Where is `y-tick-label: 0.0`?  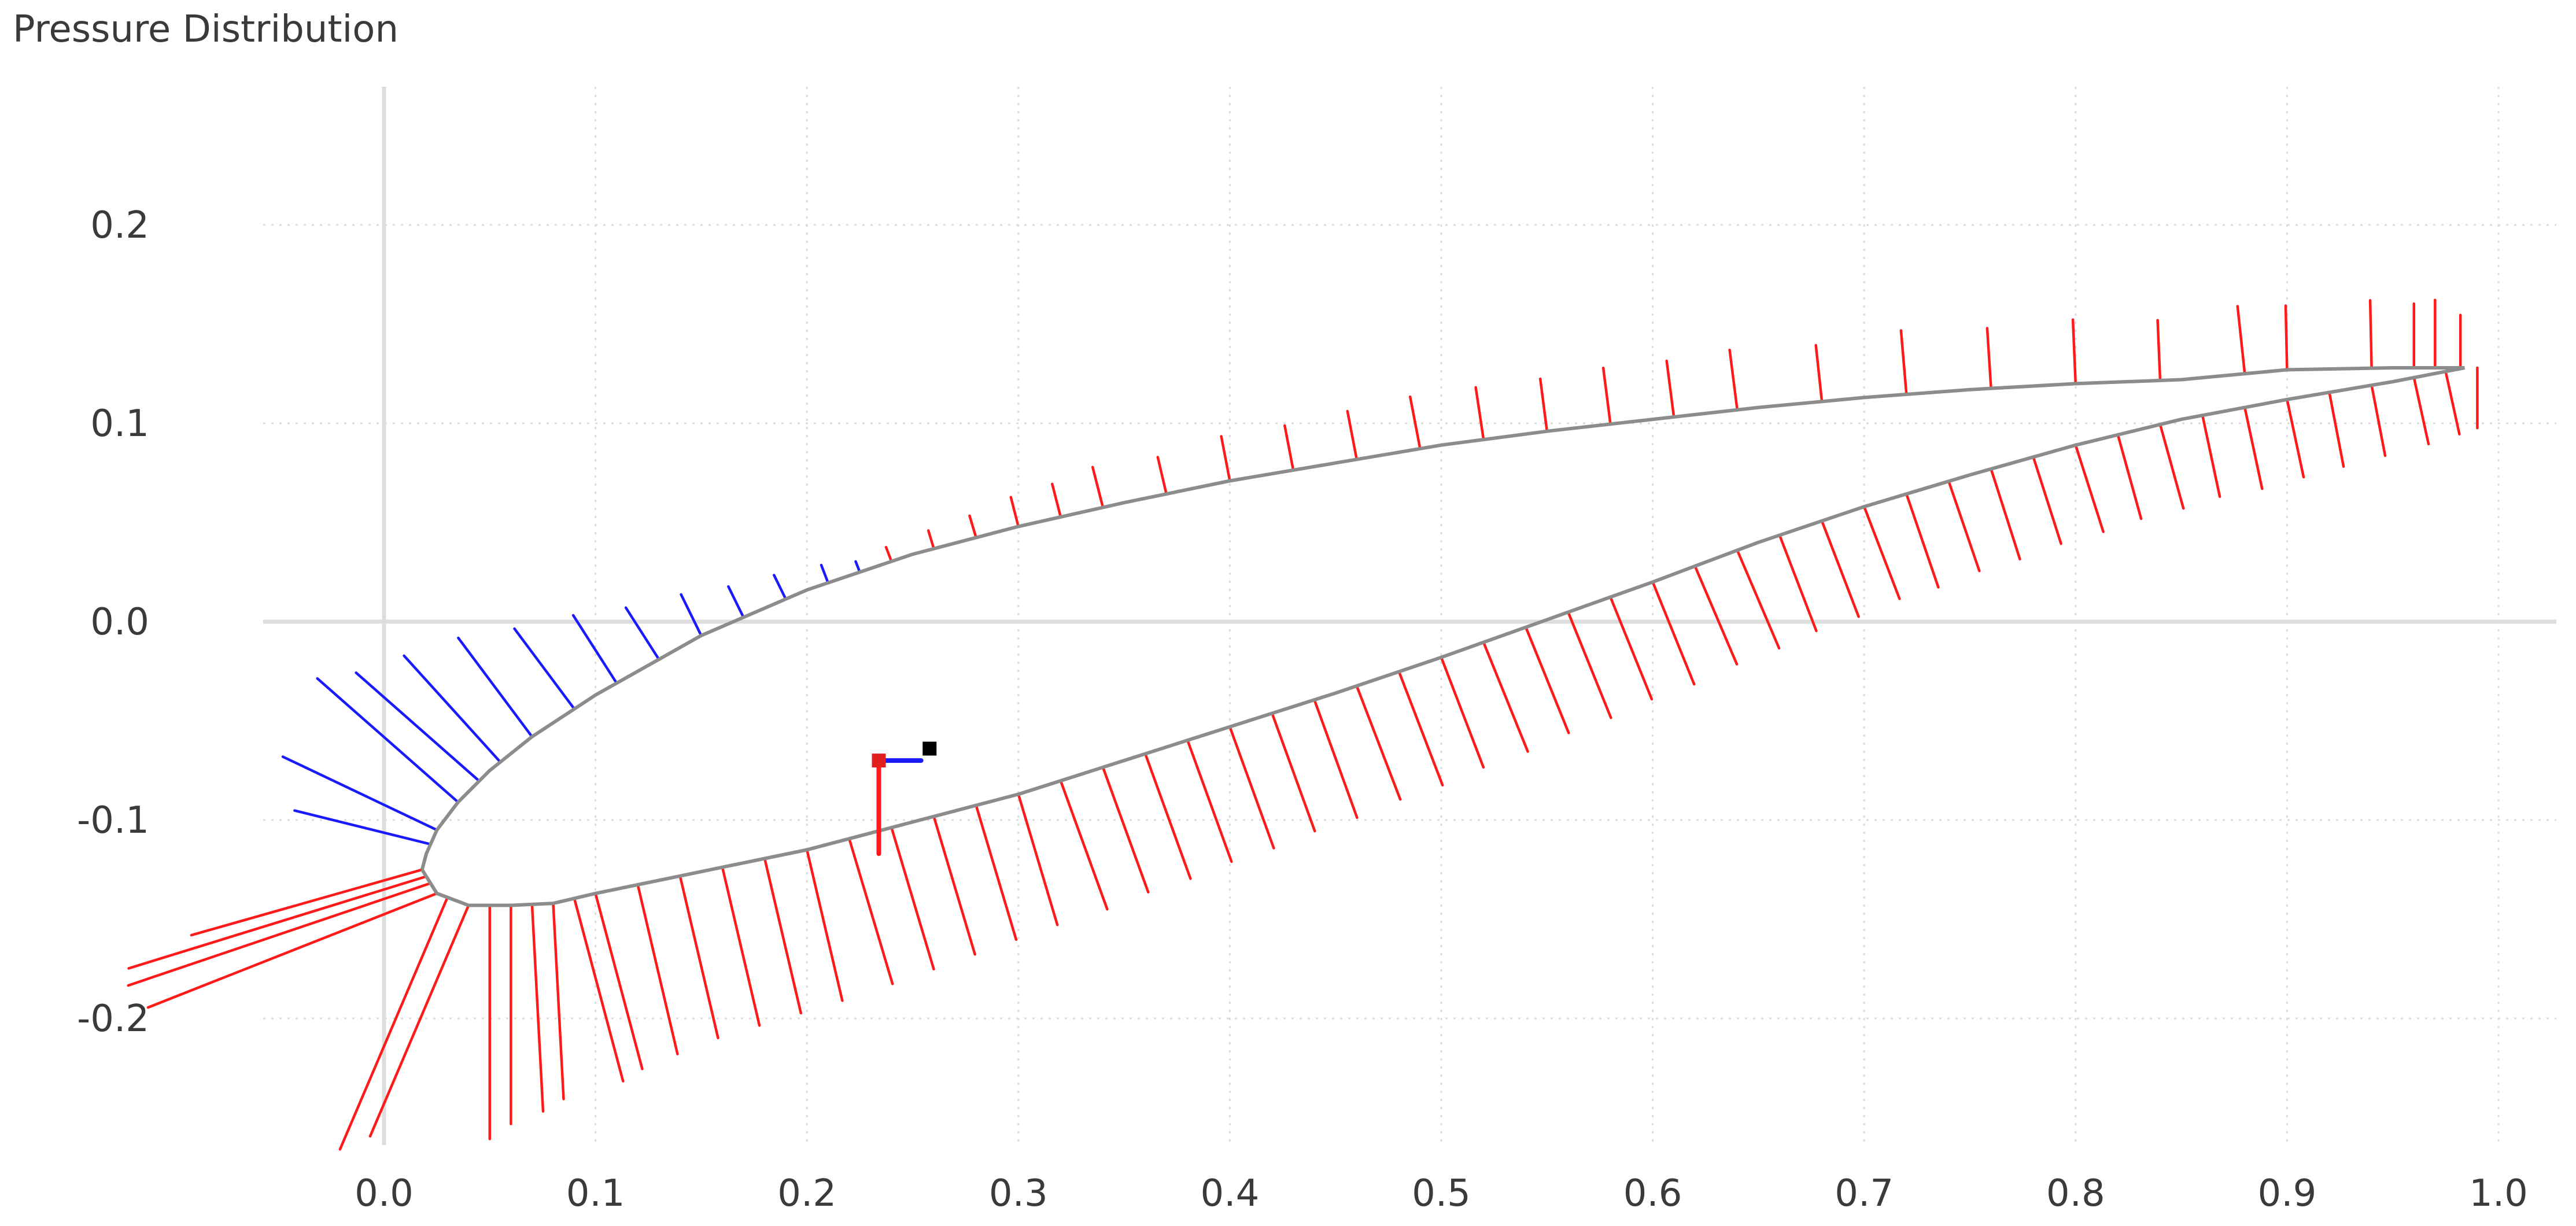 y-tick-label: 0.0 is located at coordinates (119, 623).